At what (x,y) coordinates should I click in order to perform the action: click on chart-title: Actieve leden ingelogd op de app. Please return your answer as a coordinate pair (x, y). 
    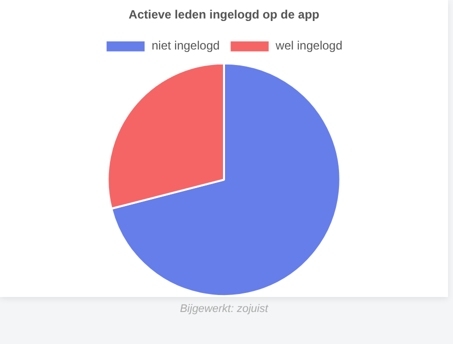
    Looking at the image, I should click on (224, 15).